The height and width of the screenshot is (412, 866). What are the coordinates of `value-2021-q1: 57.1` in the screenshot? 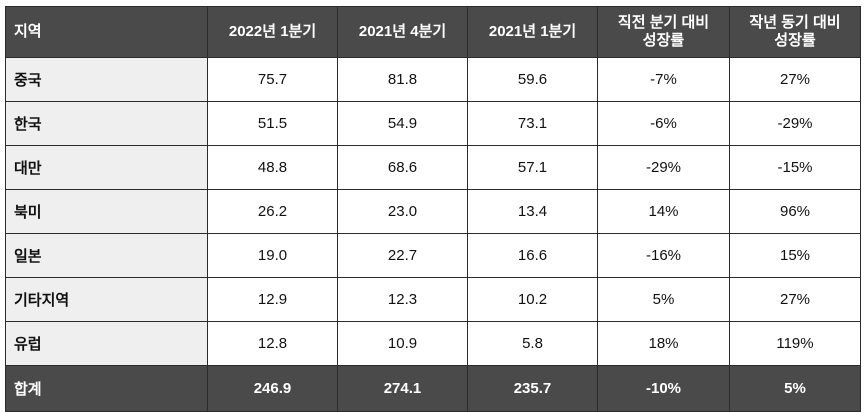 It's located at (532, 167).